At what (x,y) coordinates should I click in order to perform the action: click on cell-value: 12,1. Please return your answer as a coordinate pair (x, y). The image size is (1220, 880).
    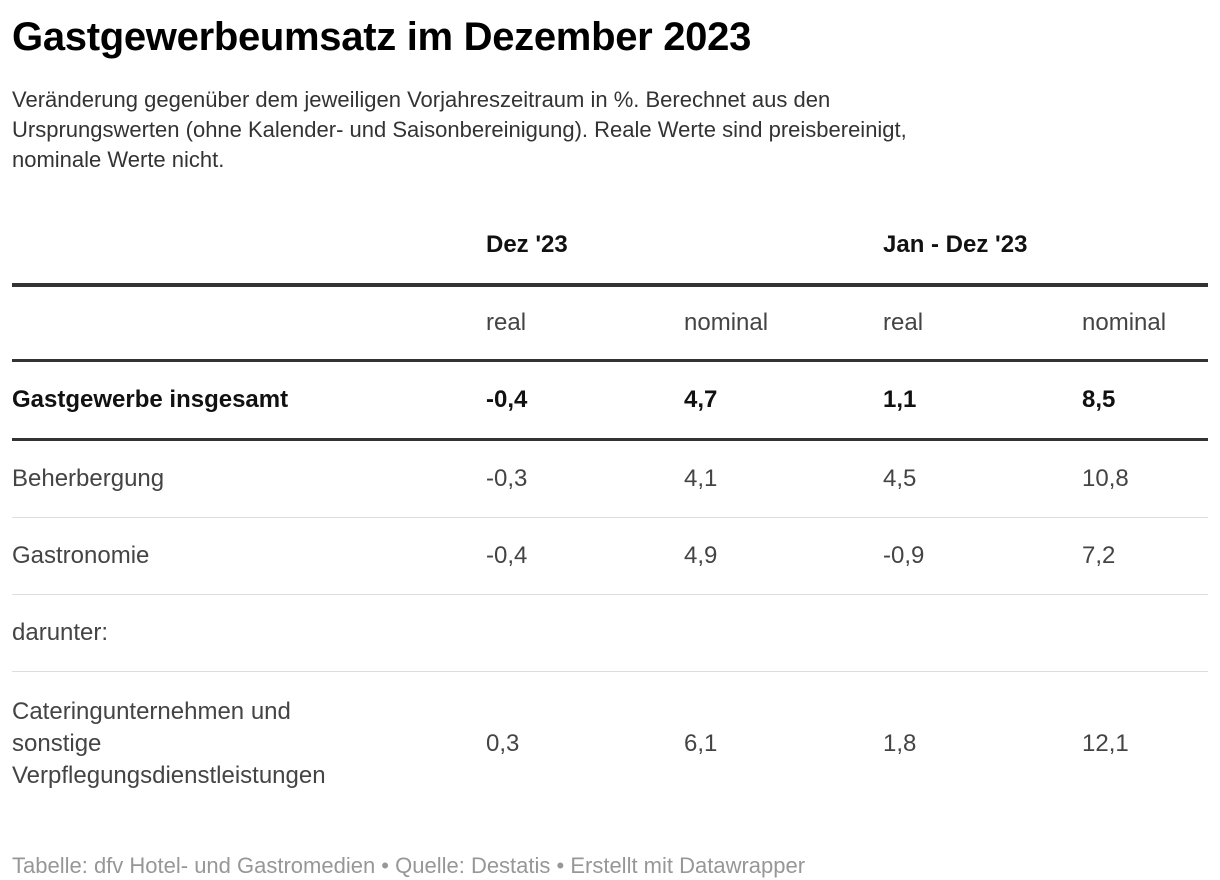
    Looking at the image, I should click on (1105, 743).